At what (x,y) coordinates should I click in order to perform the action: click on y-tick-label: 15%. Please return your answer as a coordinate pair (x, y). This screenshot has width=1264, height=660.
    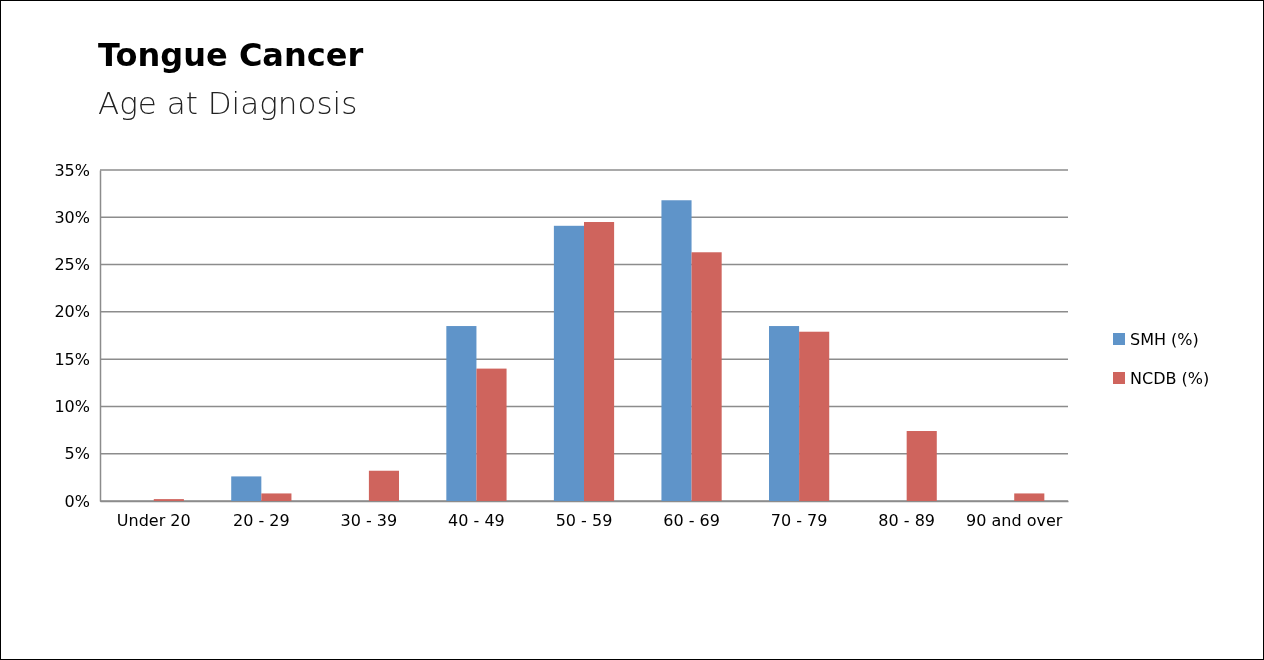
    Looking at the image, I should click on (72, 359).